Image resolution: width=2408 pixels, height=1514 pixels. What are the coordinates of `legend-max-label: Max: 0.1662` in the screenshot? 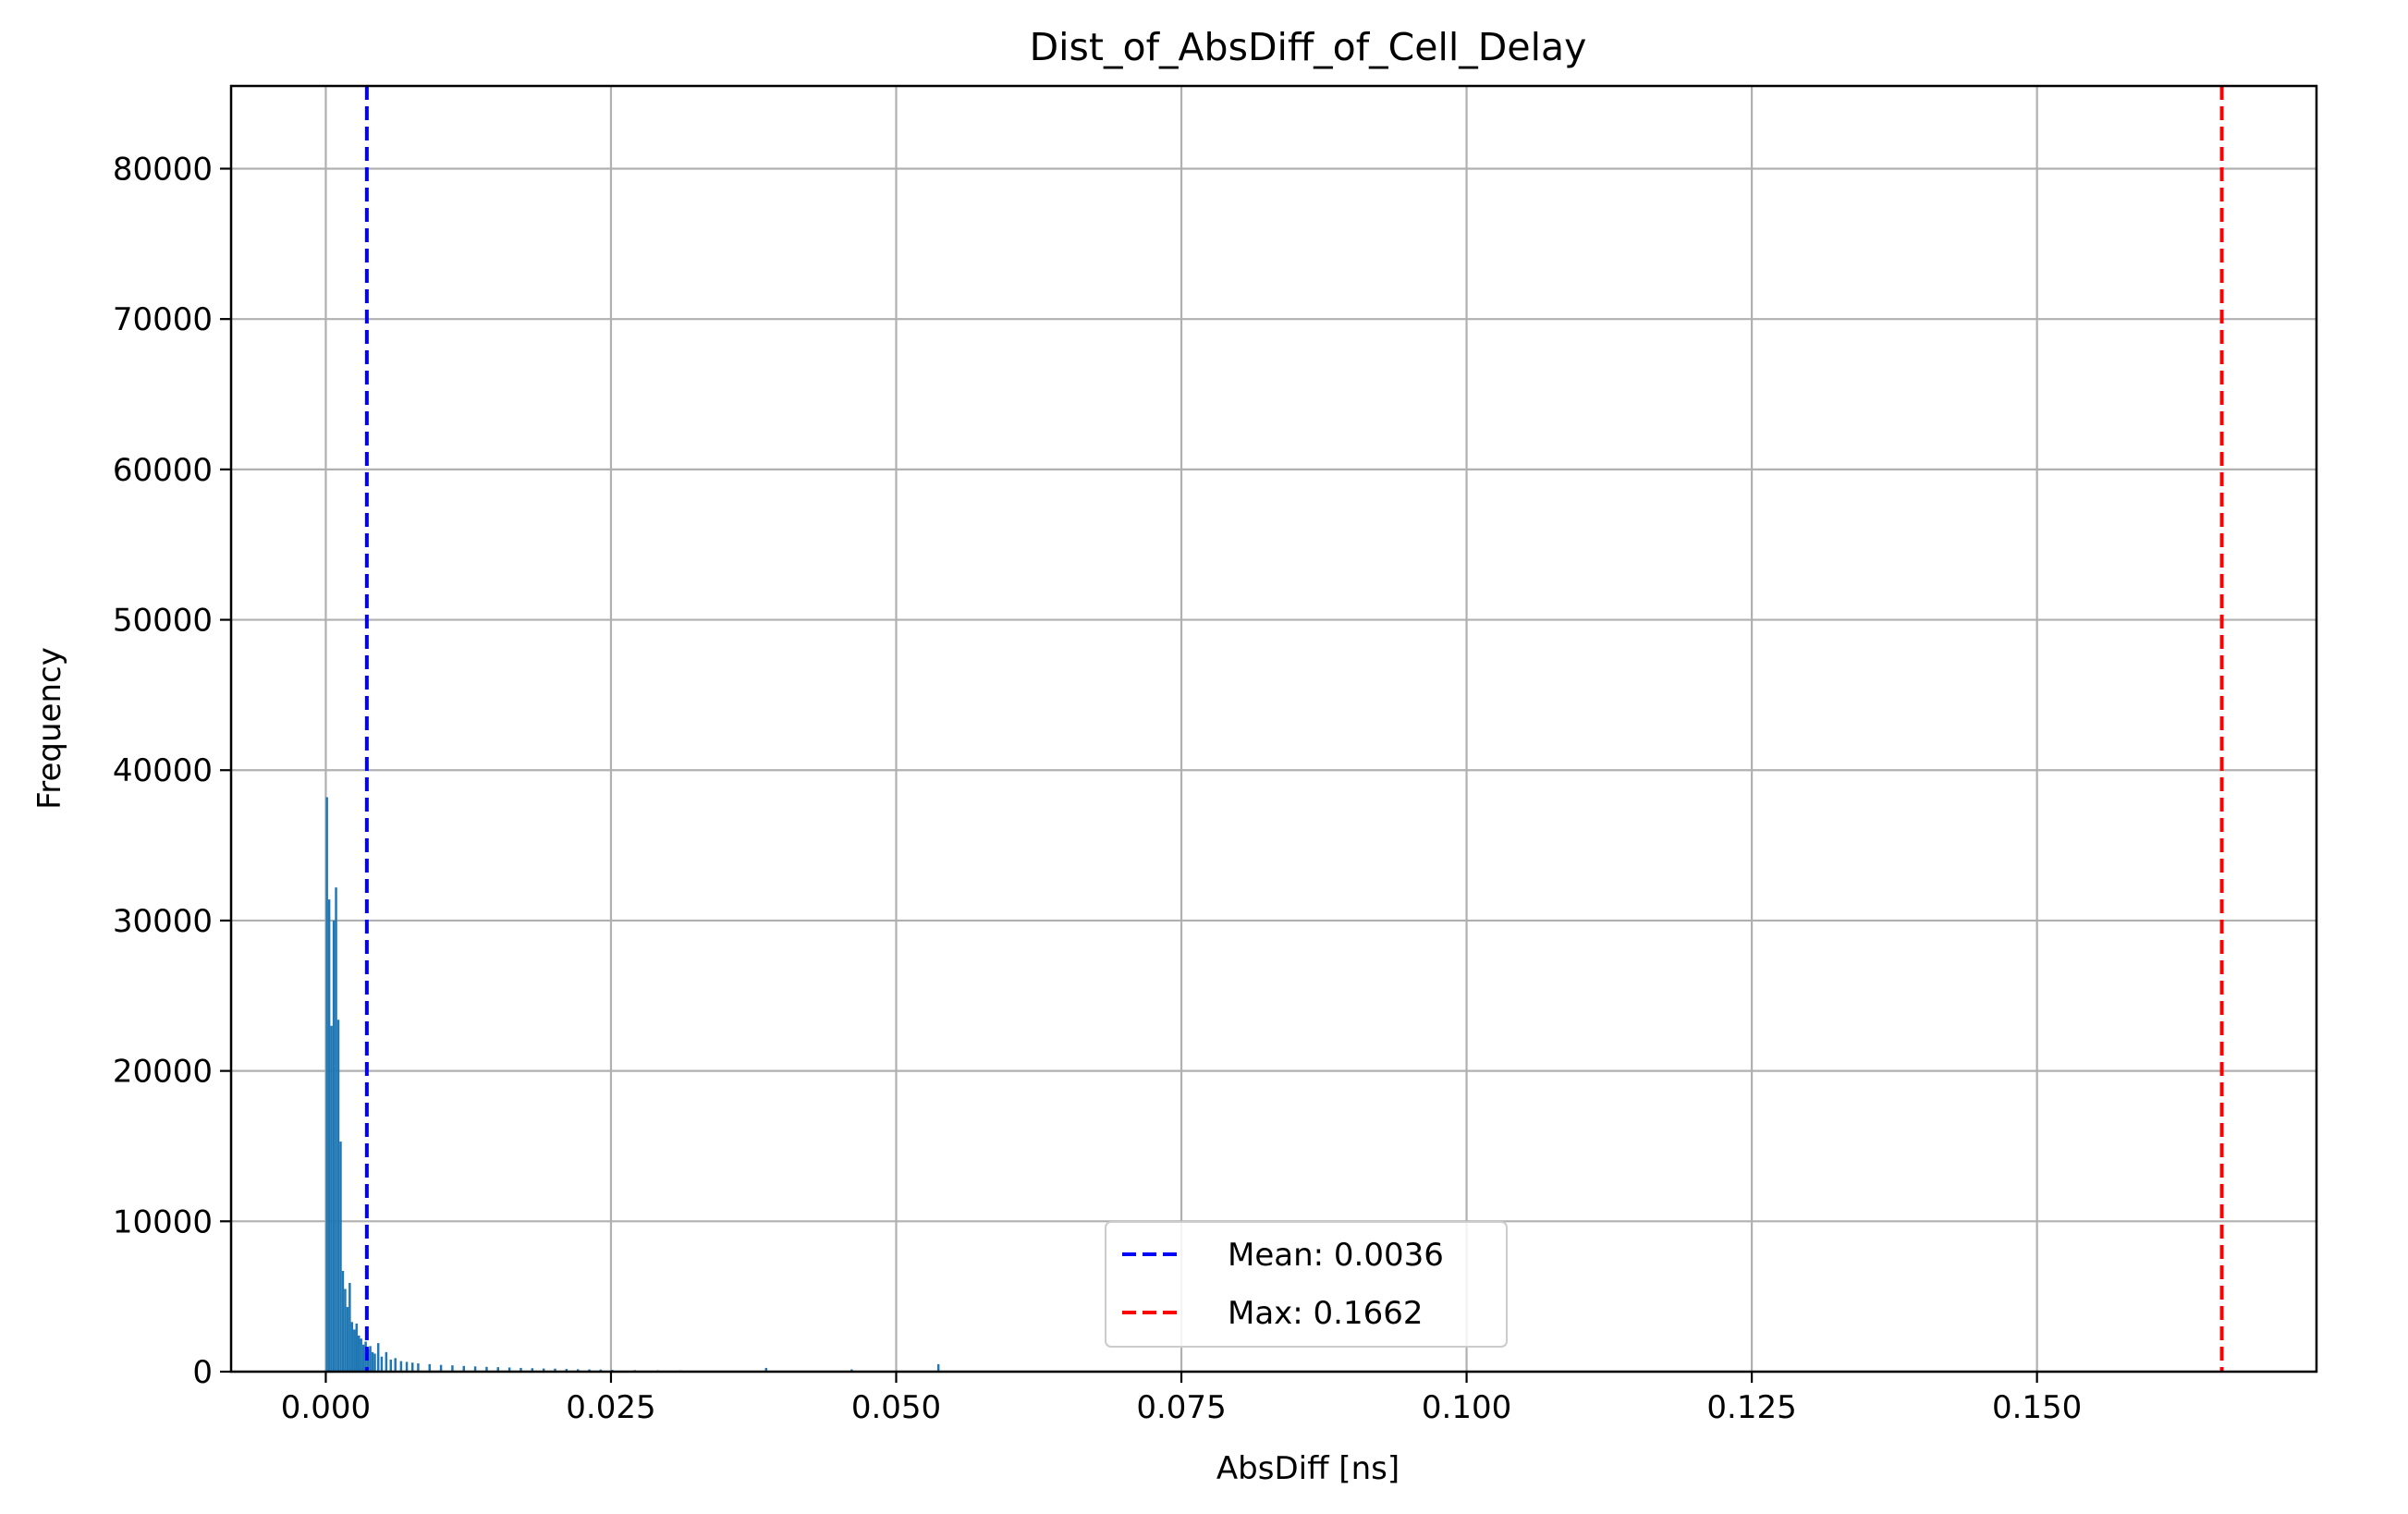 It's located at (1326, 1313).